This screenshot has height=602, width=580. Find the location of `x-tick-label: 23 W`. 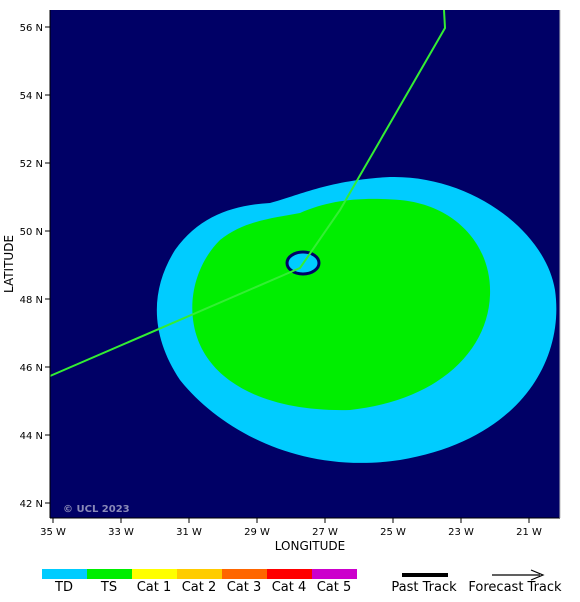

x-tick-label: 23 W is located at coordinates (461, 532).